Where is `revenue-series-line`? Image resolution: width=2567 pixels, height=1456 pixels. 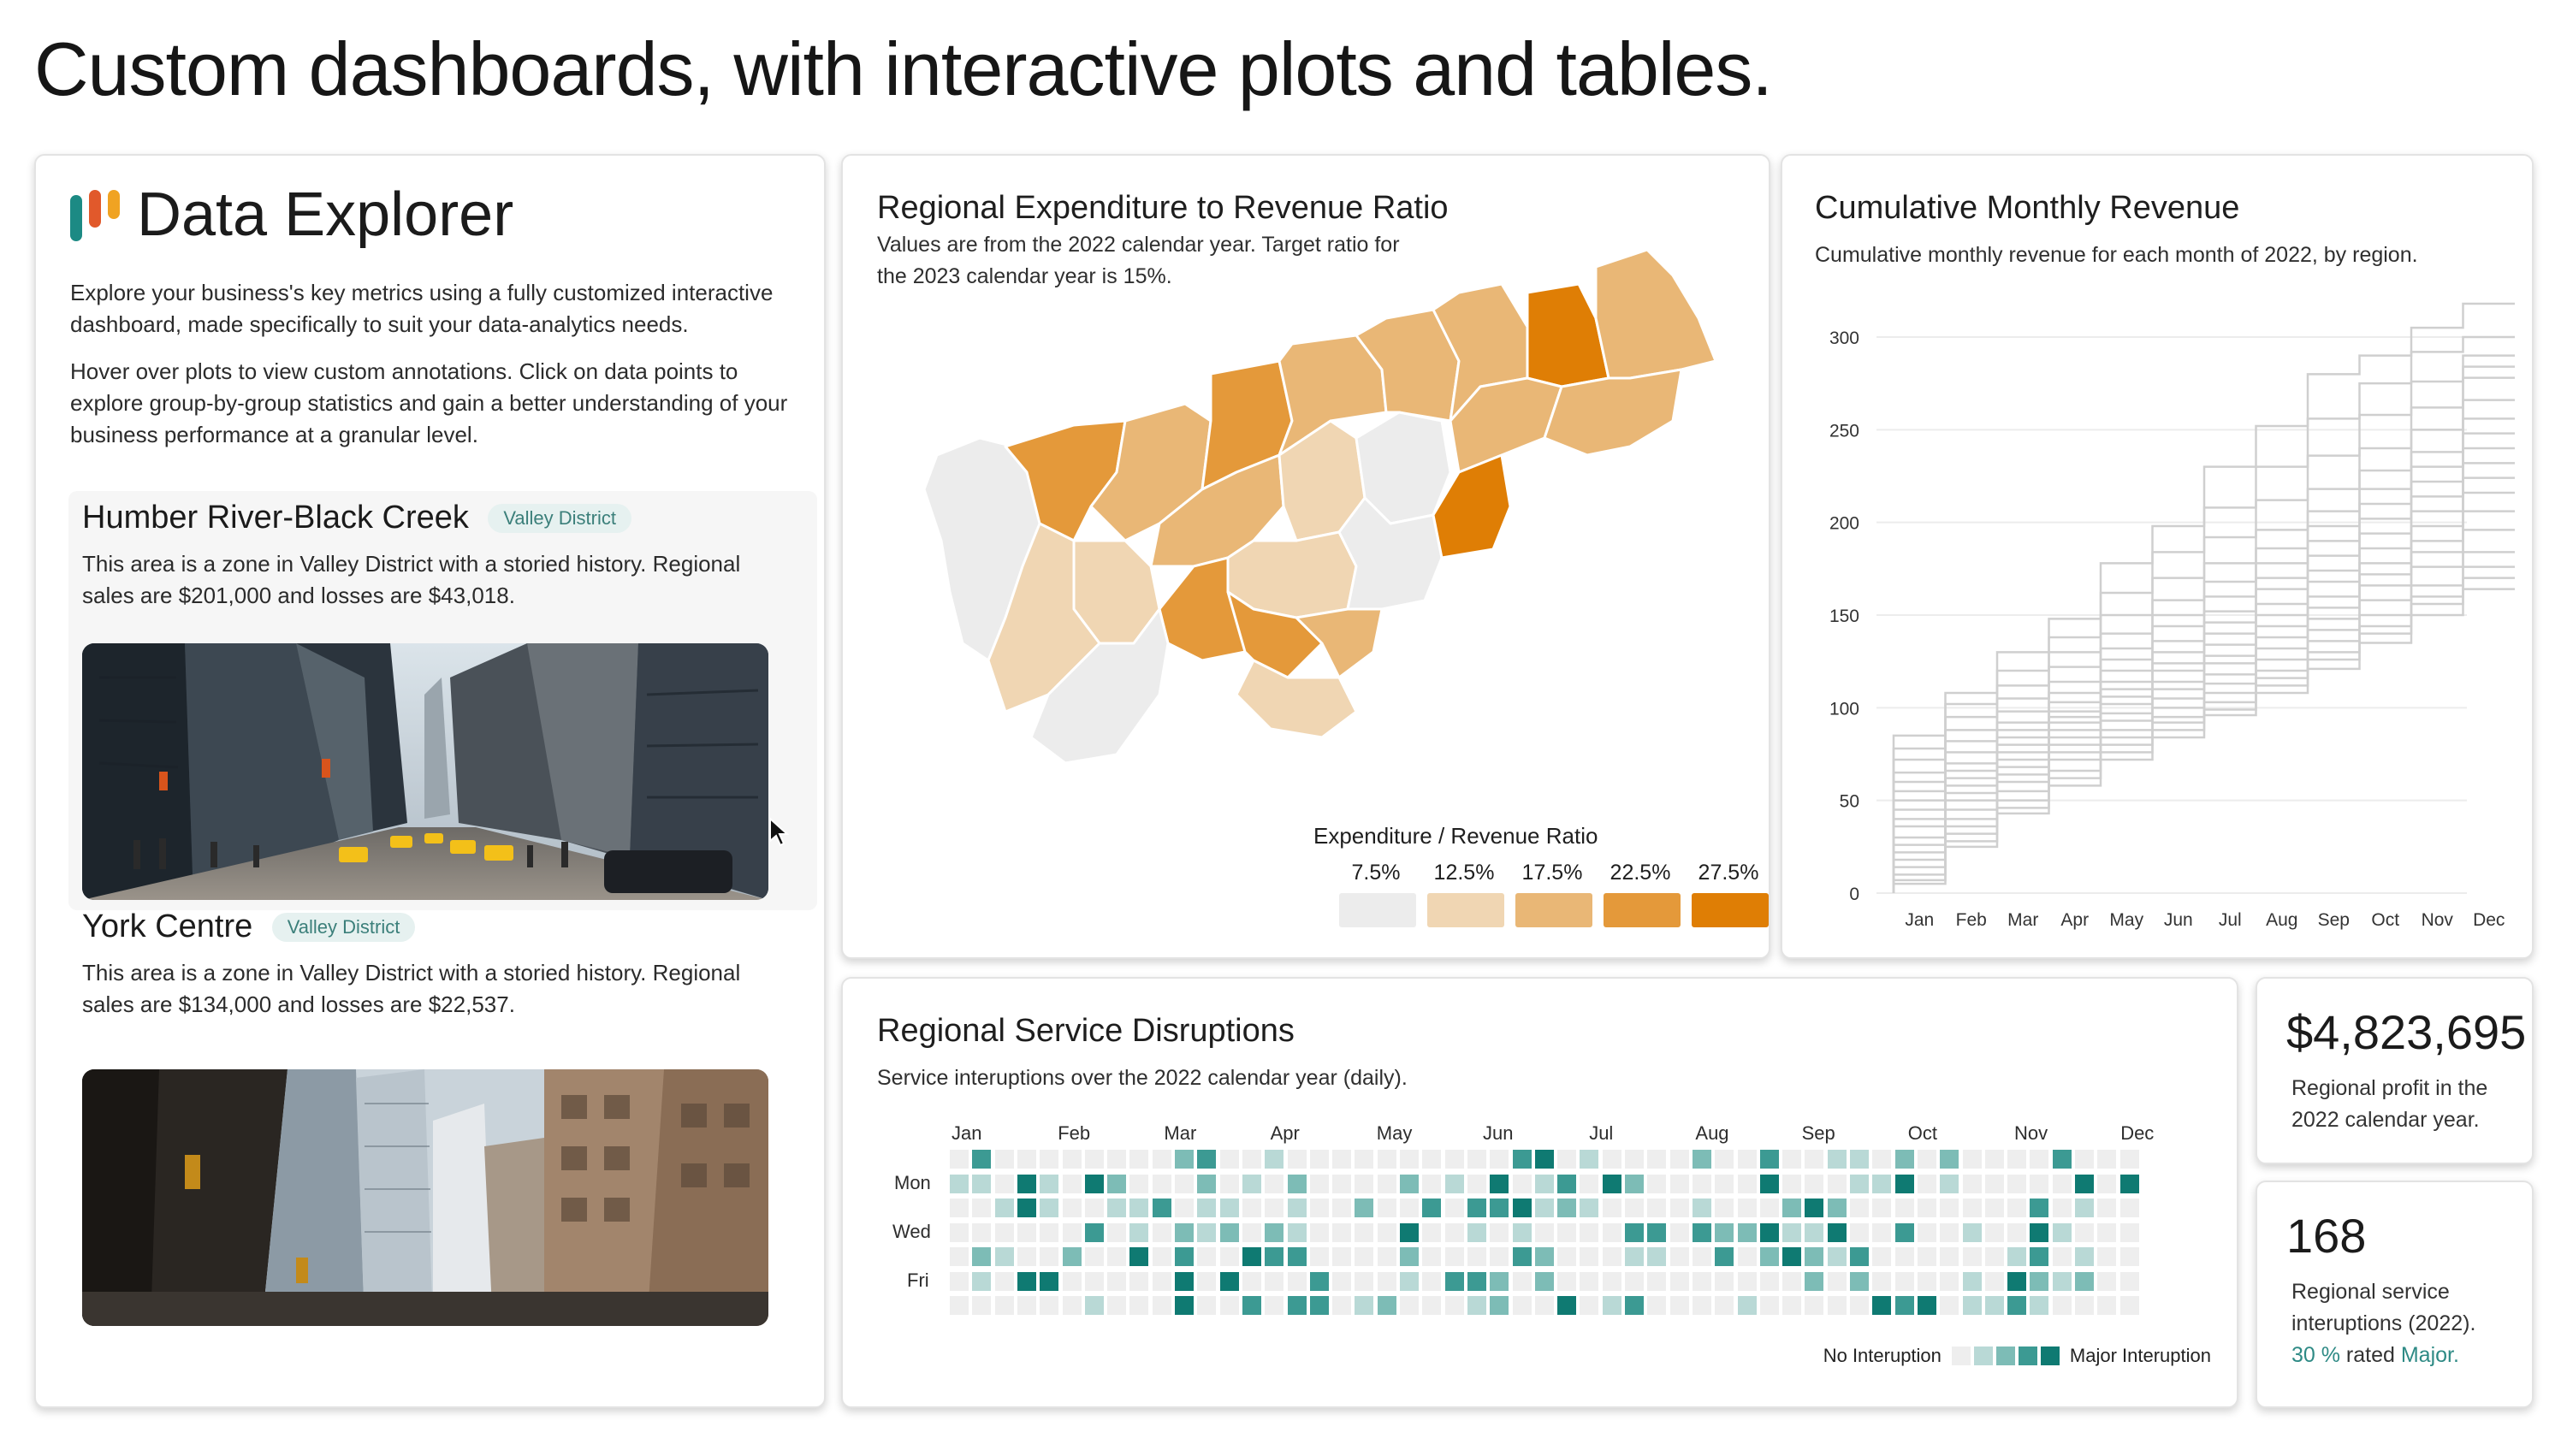
revenue-series-line is located at coordinates (2203, 740).